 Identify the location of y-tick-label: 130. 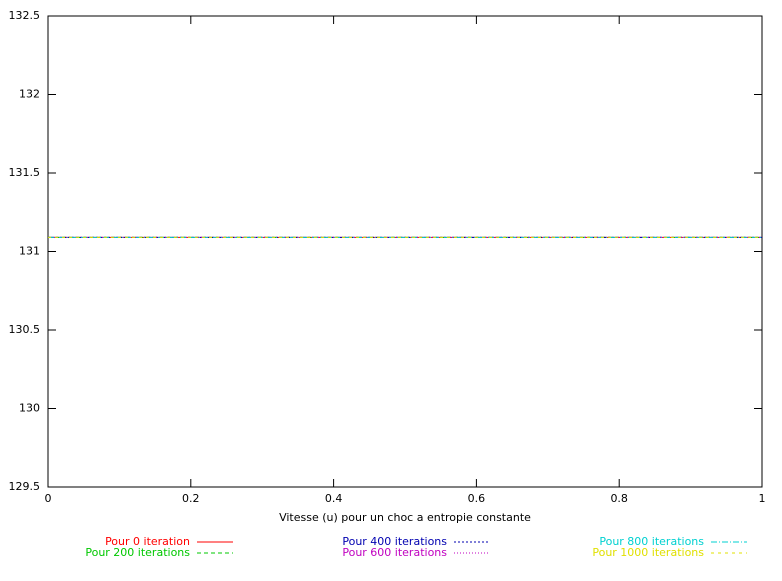
(29, 408).